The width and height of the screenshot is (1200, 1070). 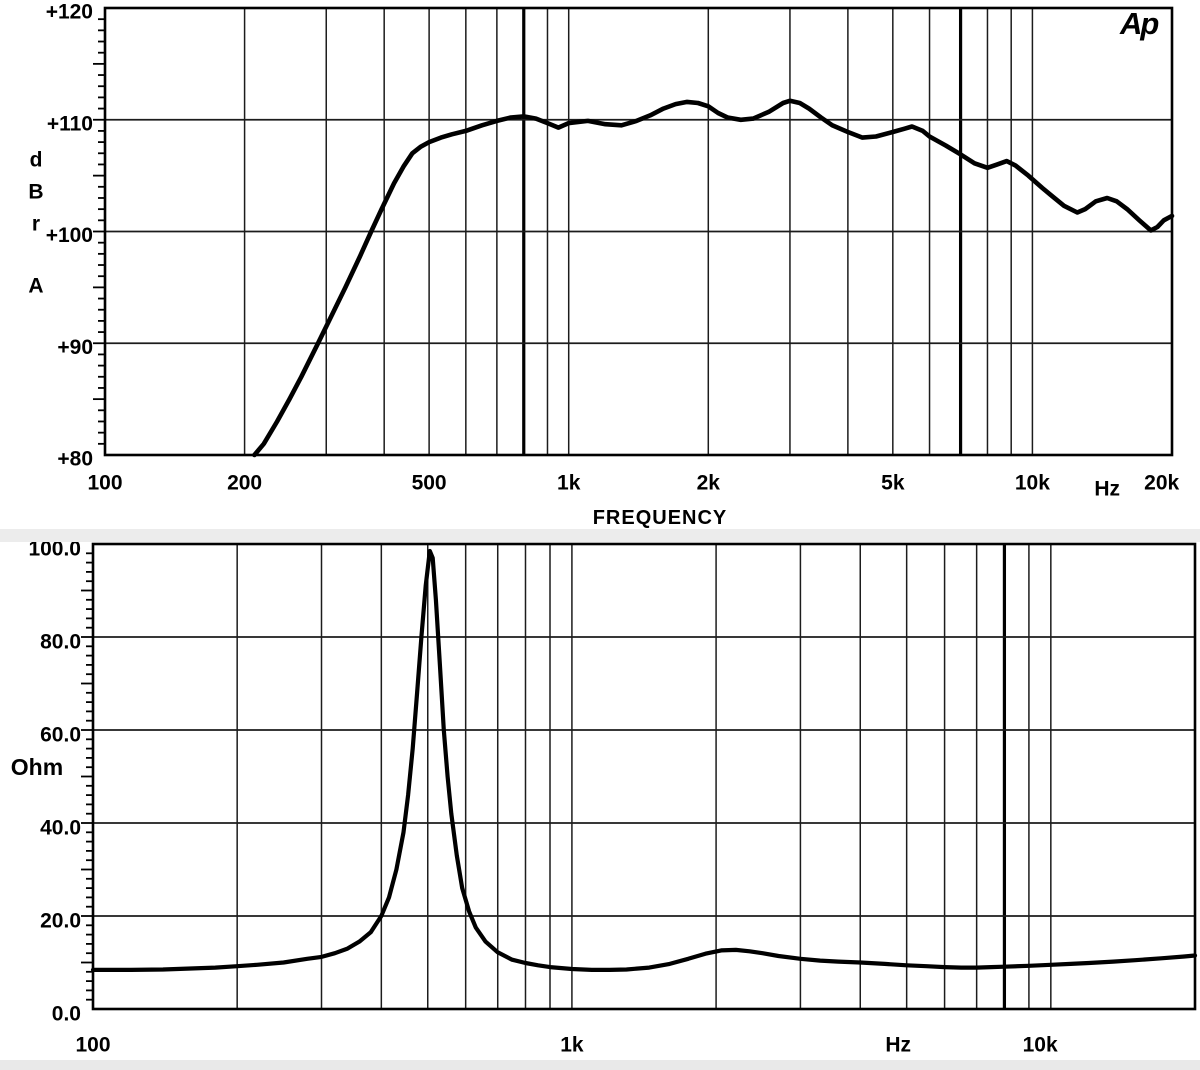 I want to click on y-tick-label: 20.0, so click(x=60, y=921).